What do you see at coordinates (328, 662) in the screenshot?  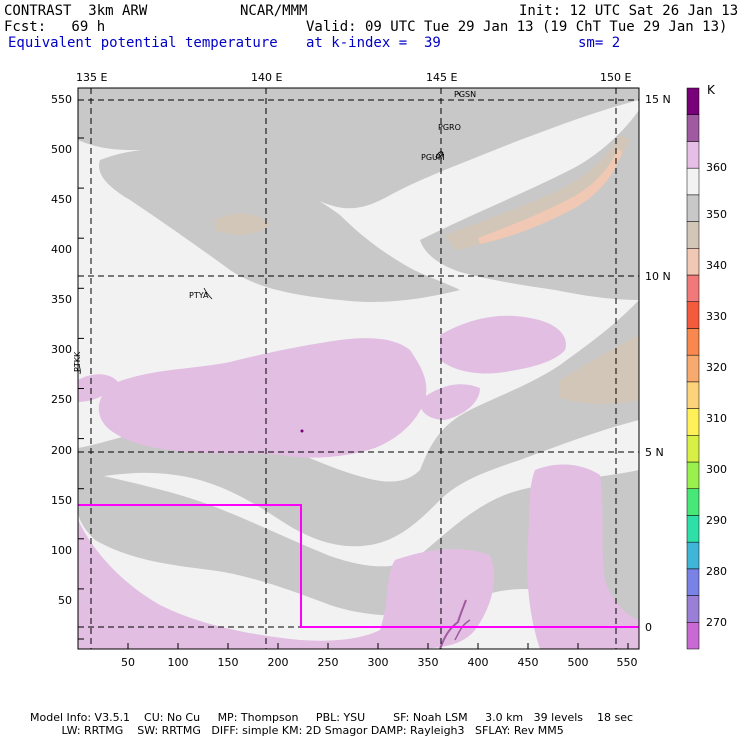 I see `x-tick-250: 250` at bounding box center [328, 662].